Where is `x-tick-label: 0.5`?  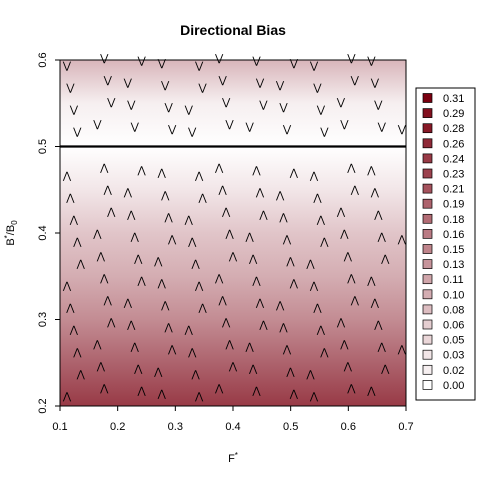 x-tick-label: 0.5 is located at coordinates (290, 427).